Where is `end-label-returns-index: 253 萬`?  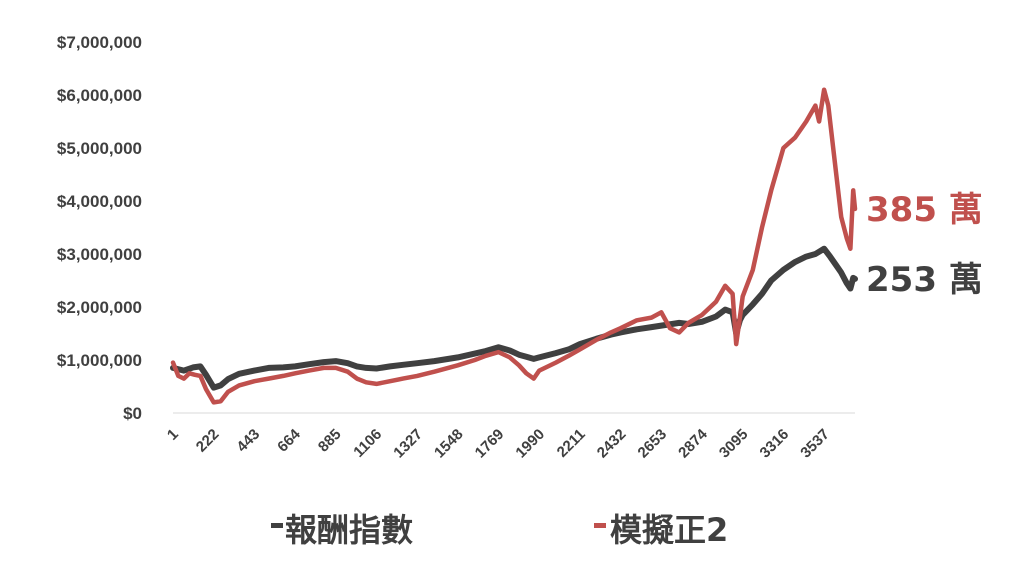 end-label-returns-index: 253 萬 is located at coordinates (924, 280).